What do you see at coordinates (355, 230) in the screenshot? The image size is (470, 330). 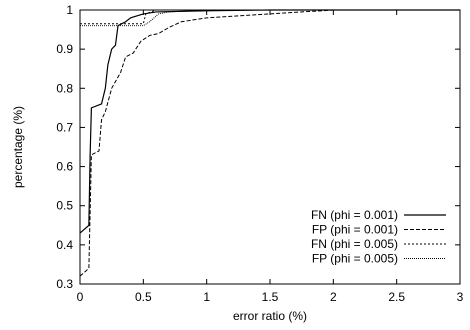 I see `legend-label: FP (phi = 0.001)` at bounding box center [355, 230].